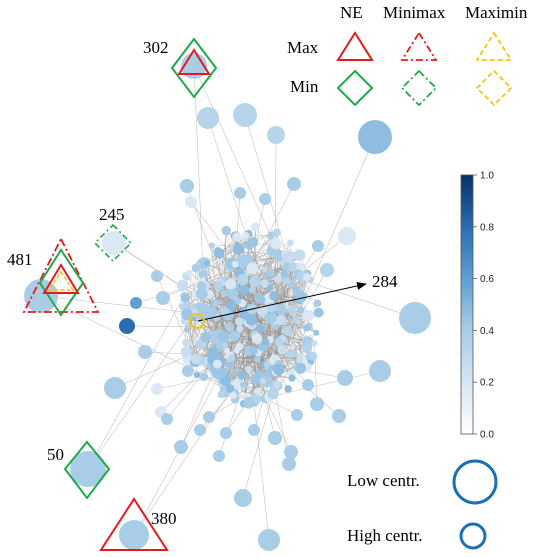  What do you see at coordinates (385, 535) in the screenshot?
I see `size-legend-high-label: High centr.` at bounding box center [385, 535].